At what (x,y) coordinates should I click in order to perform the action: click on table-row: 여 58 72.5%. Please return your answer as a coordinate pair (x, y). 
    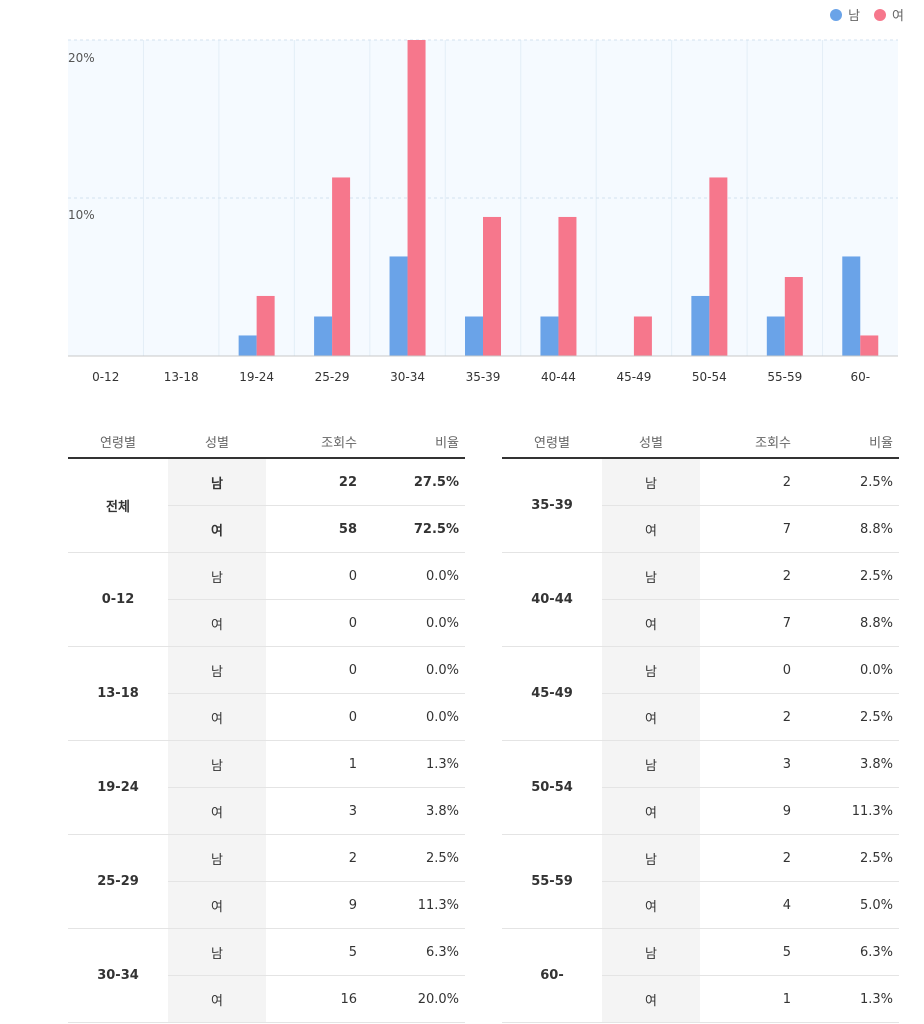
    Looking at the image, I should click on (266, 529).